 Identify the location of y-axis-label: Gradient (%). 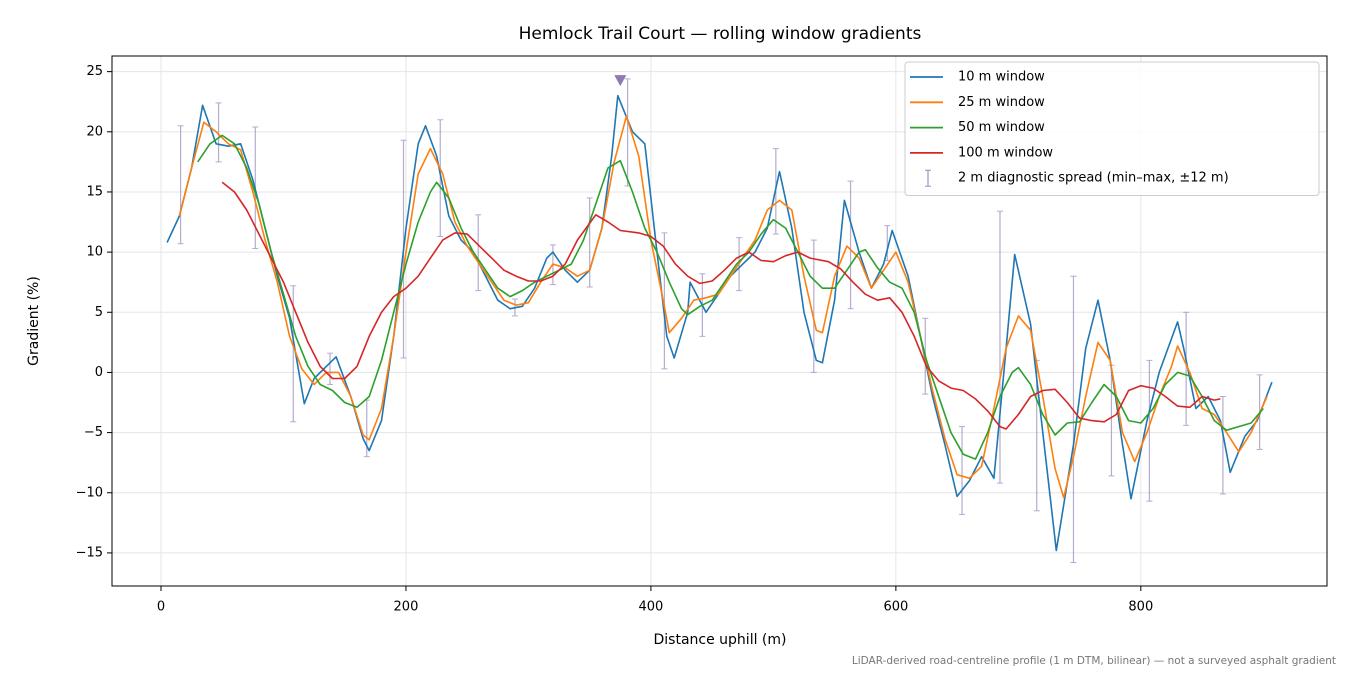
(34, 321).